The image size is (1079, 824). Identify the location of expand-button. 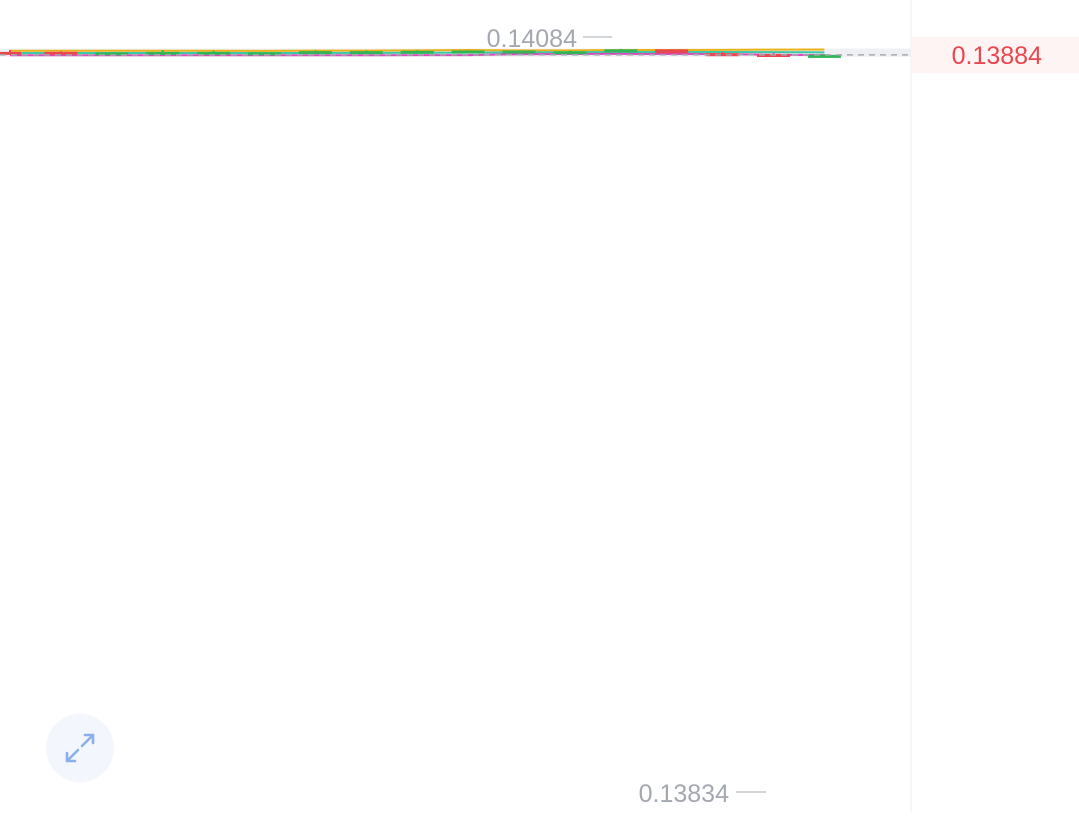
(80, 748).